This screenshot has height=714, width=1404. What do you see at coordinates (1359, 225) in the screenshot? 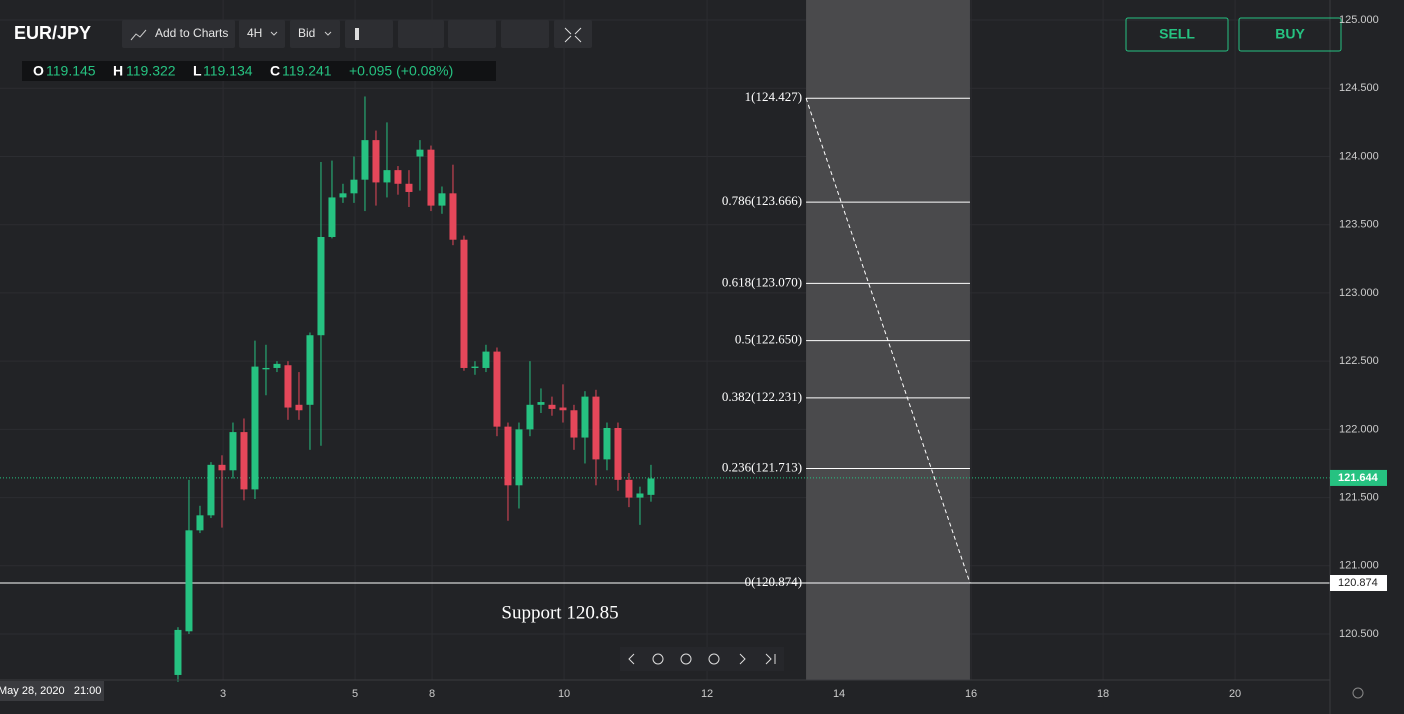
I see `y-tick-label: 123.500` at bounding box center [1359, 225].